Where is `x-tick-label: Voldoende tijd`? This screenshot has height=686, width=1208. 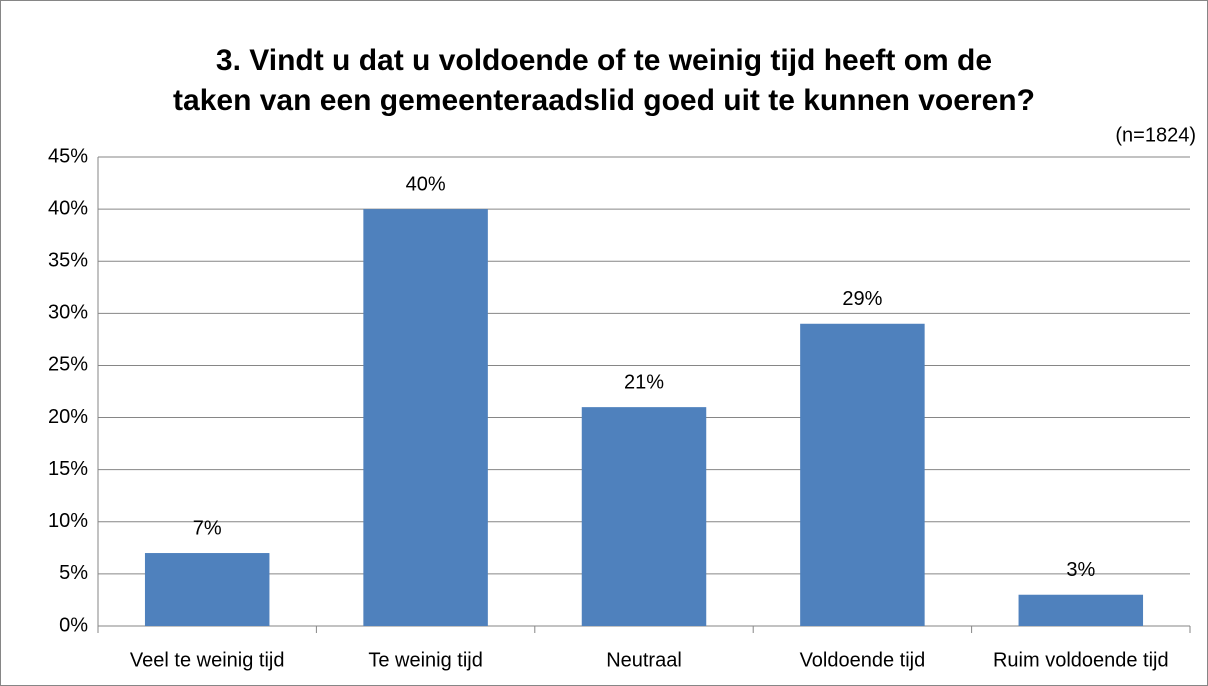 x-tick-label: Voldoende tijd is located at coordinates (863, 660).